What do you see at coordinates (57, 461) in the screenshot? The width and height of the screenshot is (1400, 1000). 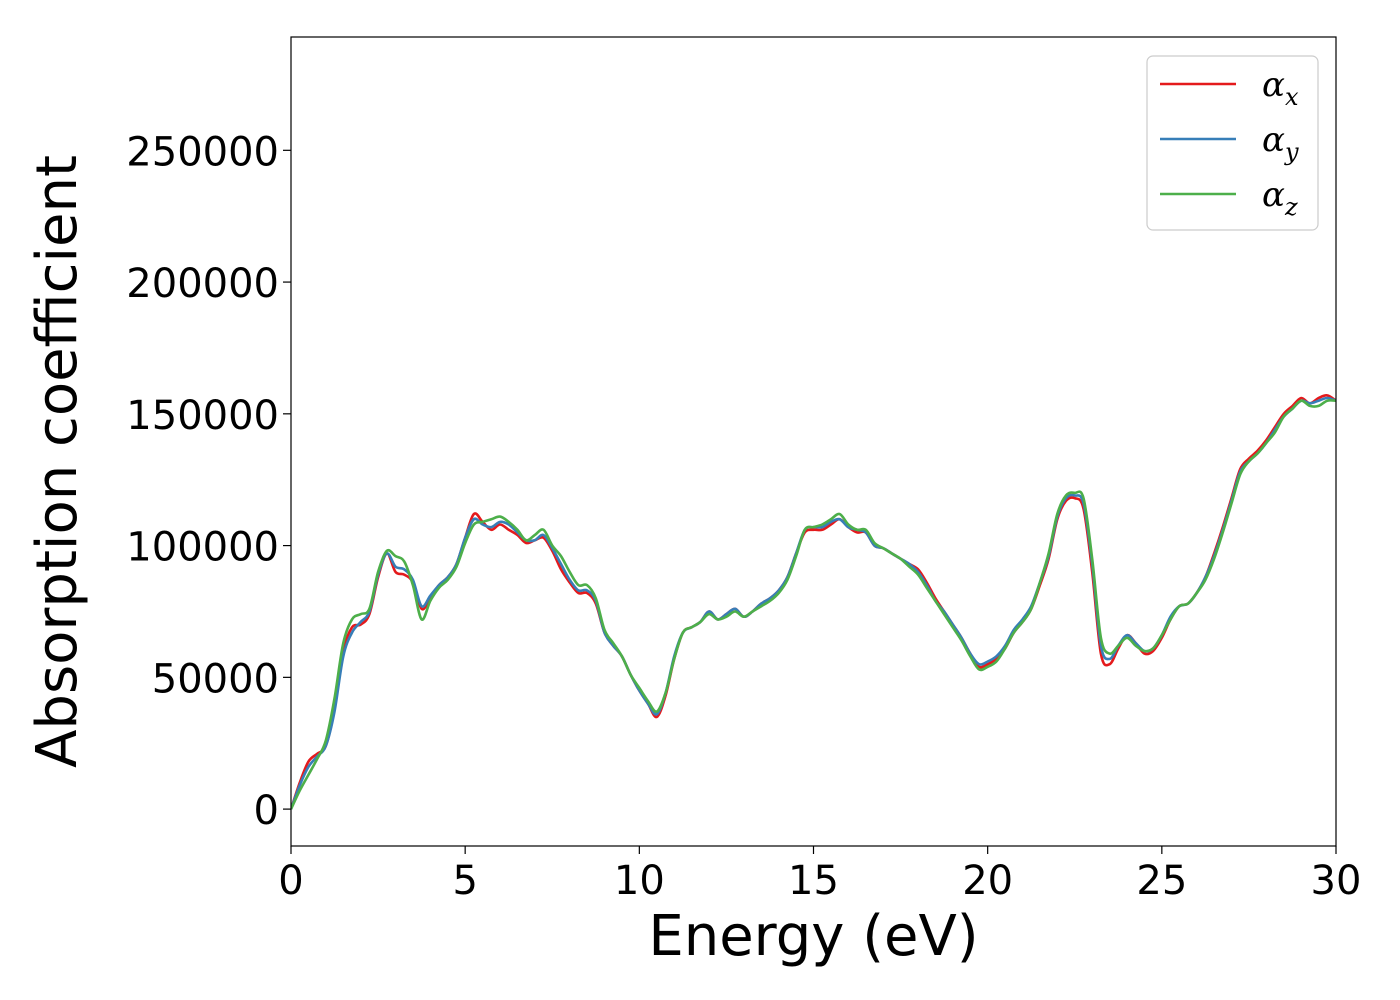 I see `y-axis-title: Absorption coefficient` at bounding box center [57, 461].